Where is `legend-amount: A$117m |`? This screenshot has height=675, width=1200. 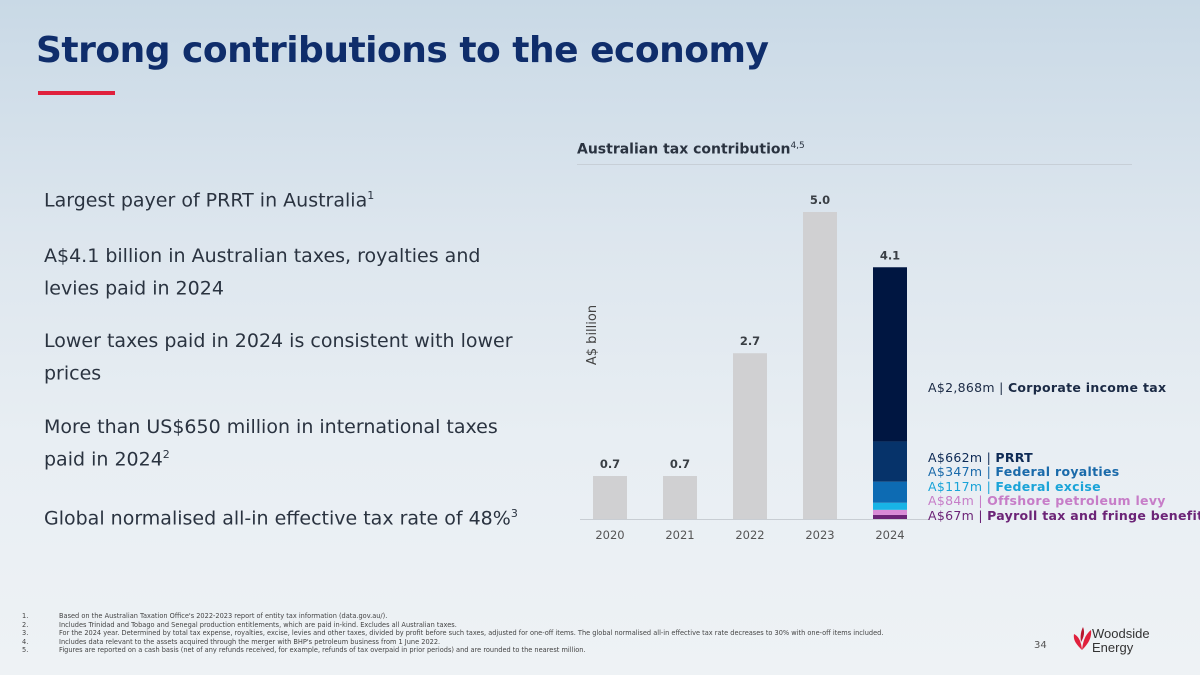 legend-amount: A$117m | is located at coordinates (962, 486).